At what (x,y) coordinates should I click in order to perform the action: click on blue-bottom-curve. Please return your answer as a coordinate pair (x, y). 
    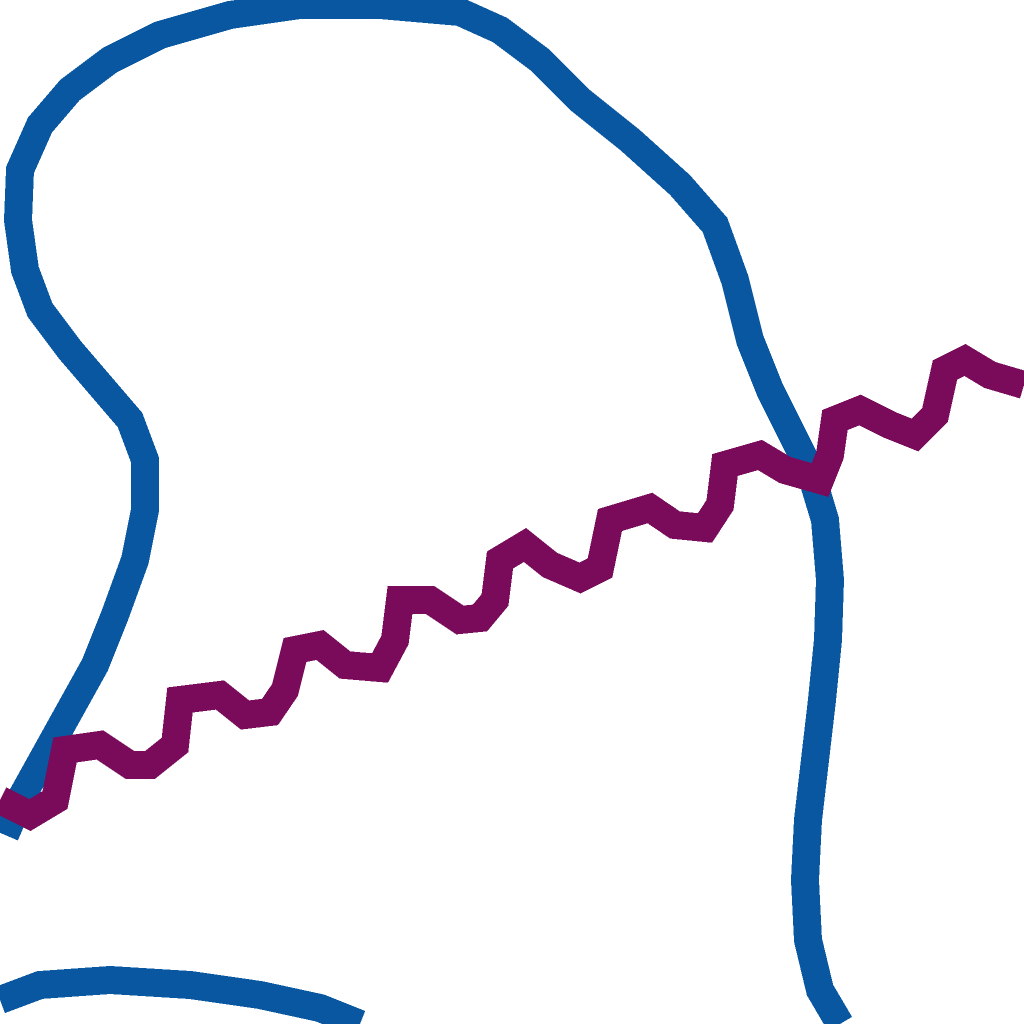
    Looking at the image, I should click on (183, 994).